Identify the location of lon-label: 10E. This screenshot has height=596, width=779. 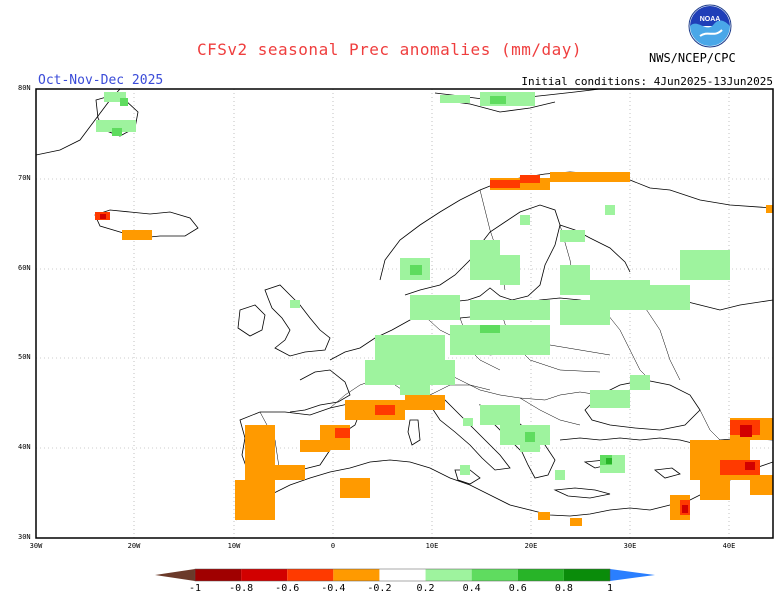
(432, 546).